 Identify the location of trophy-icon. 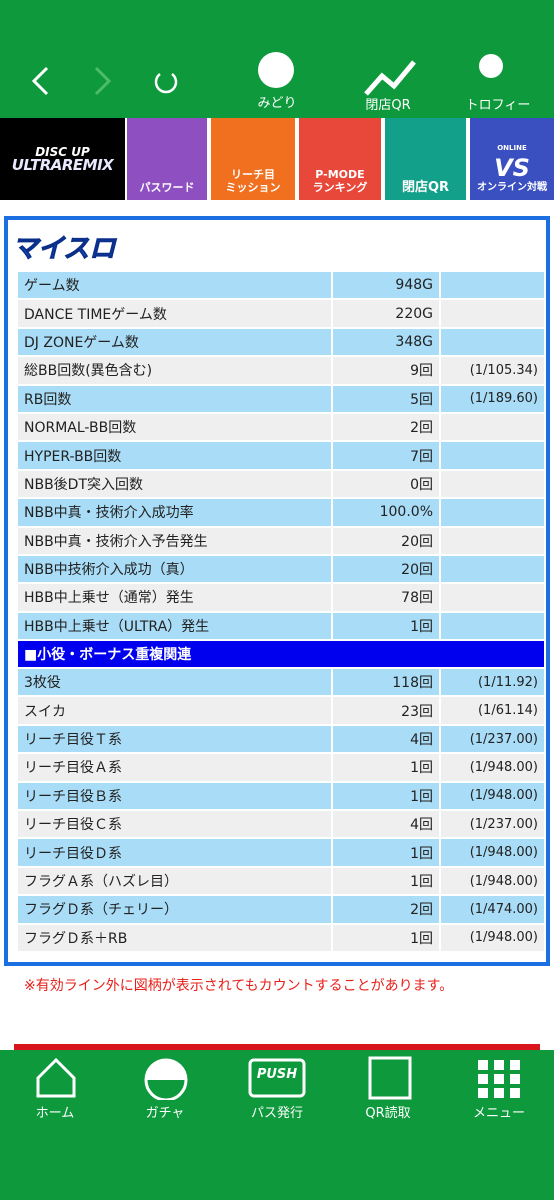
(491, 66).